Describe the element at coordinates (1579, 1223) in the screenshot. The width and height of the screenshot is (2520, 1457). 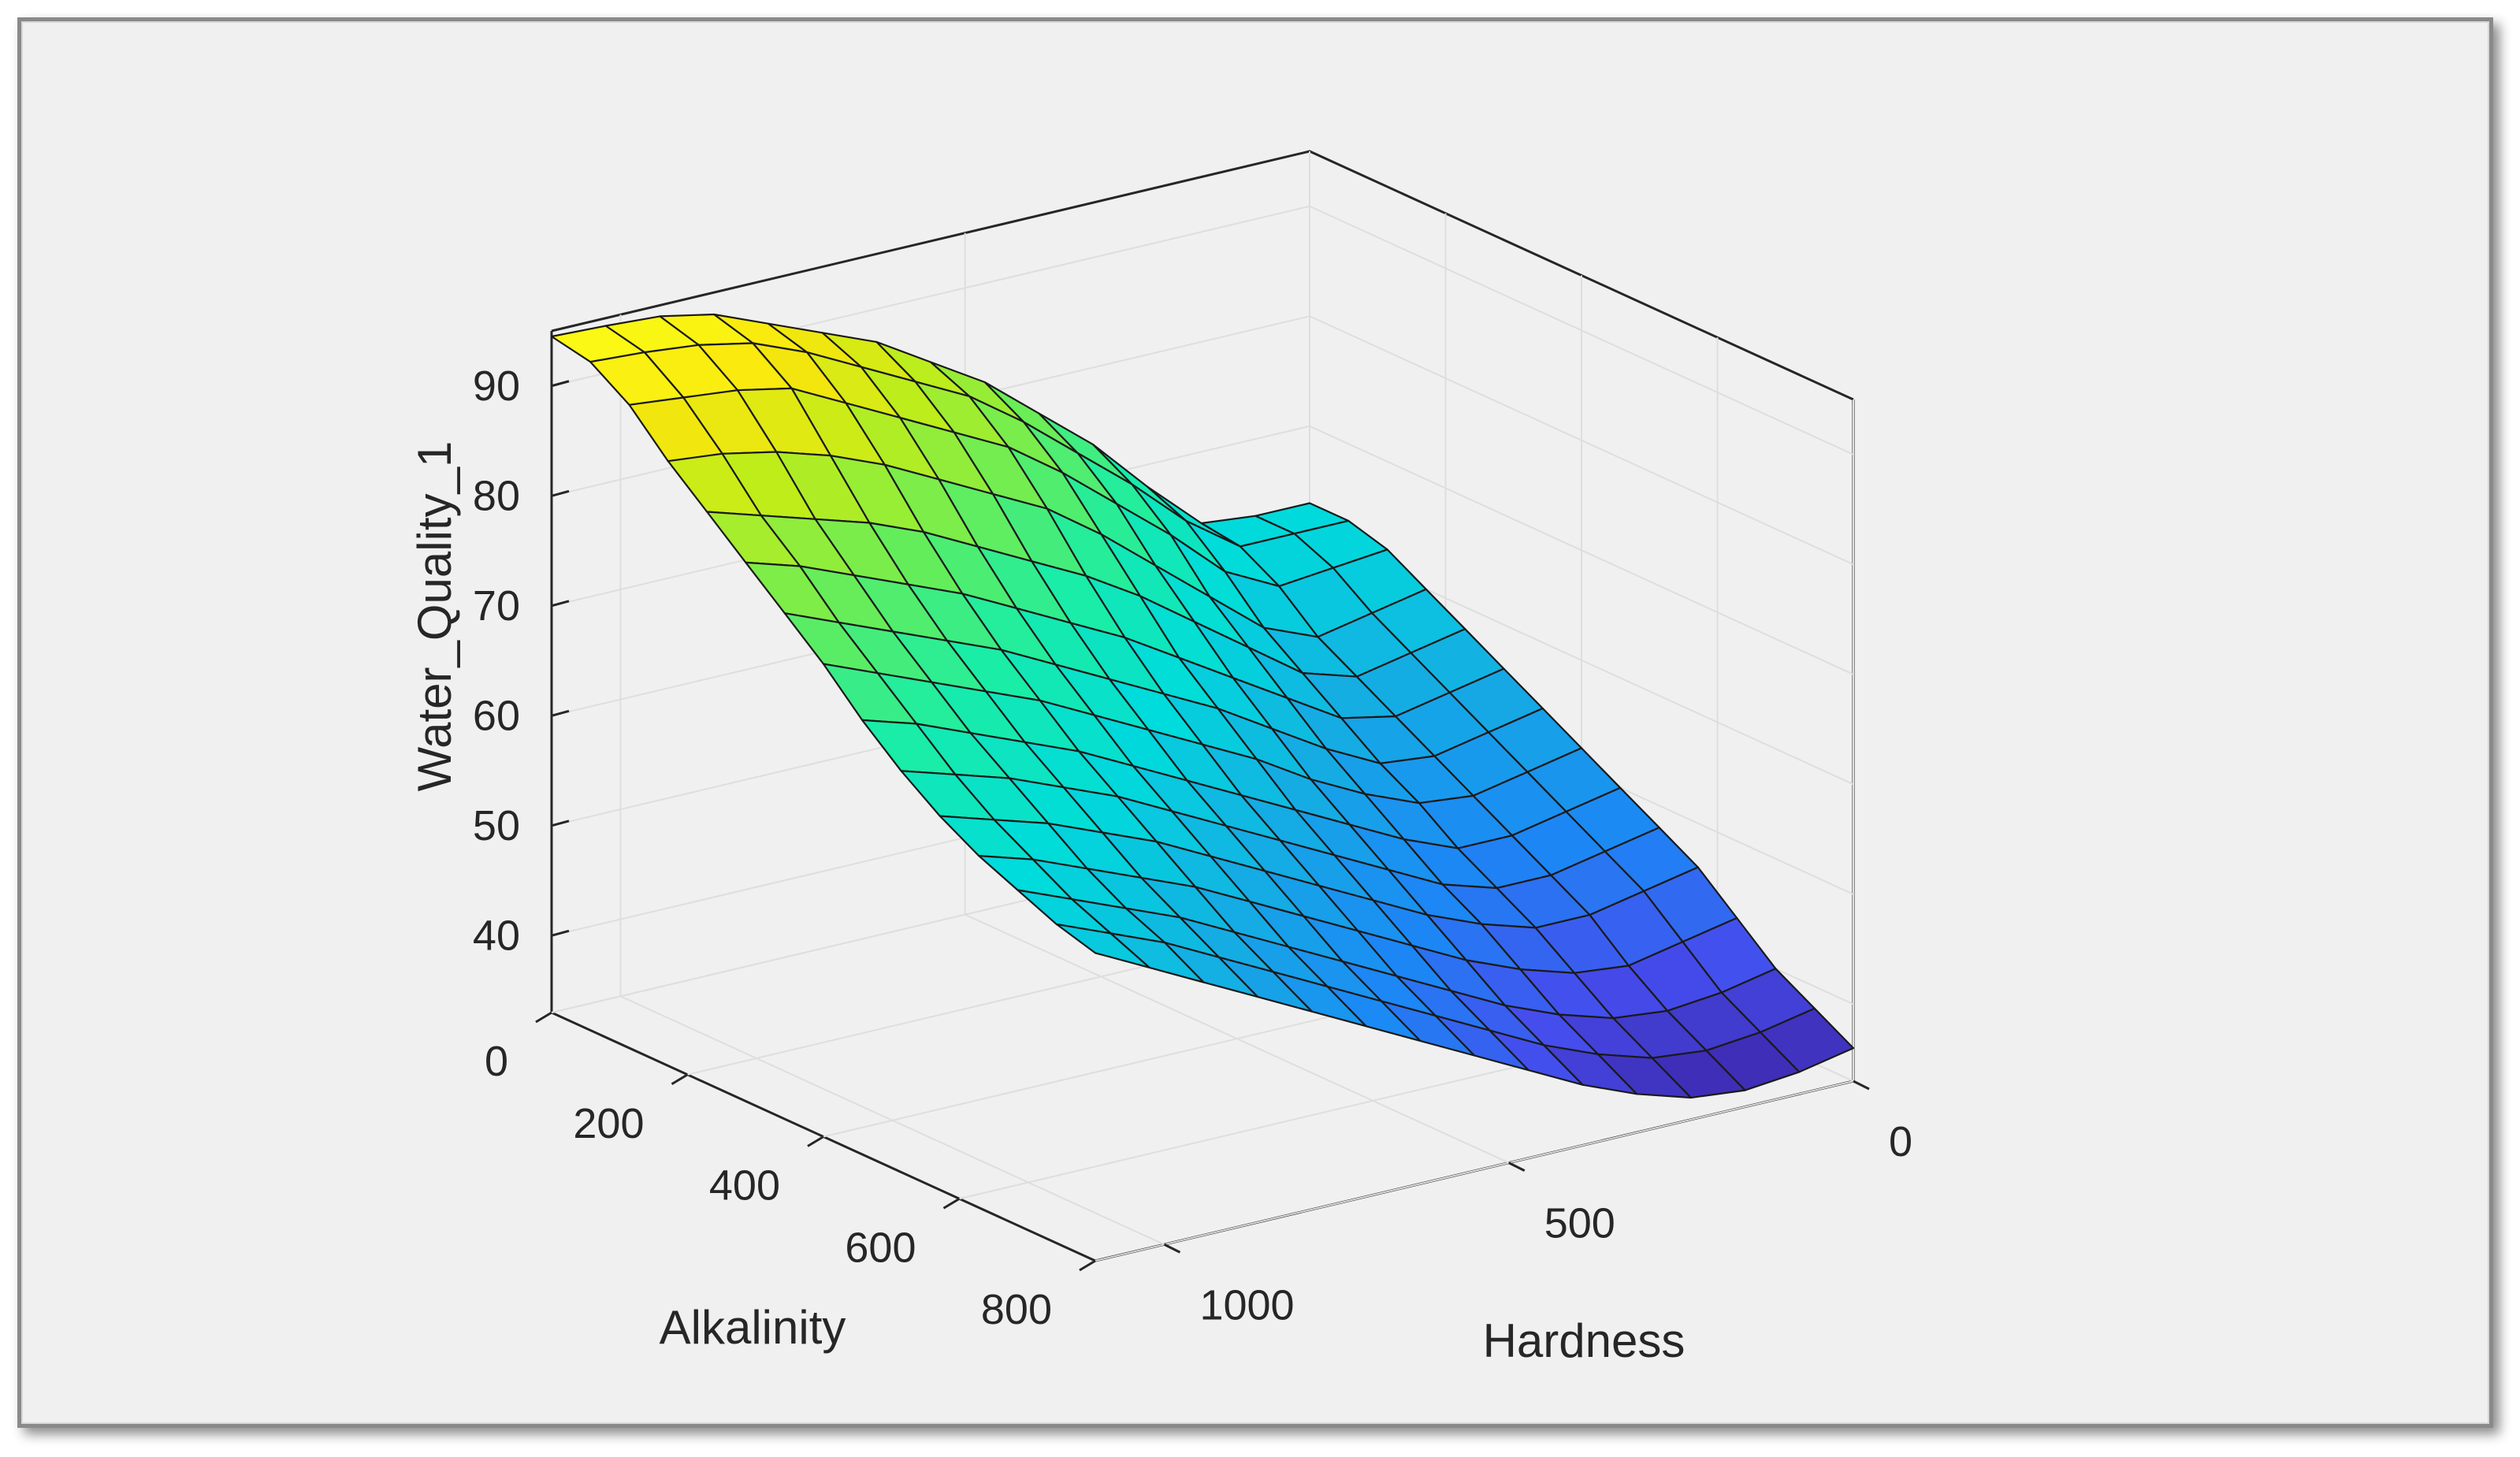
I see `x-tick-label: 500` at that location.